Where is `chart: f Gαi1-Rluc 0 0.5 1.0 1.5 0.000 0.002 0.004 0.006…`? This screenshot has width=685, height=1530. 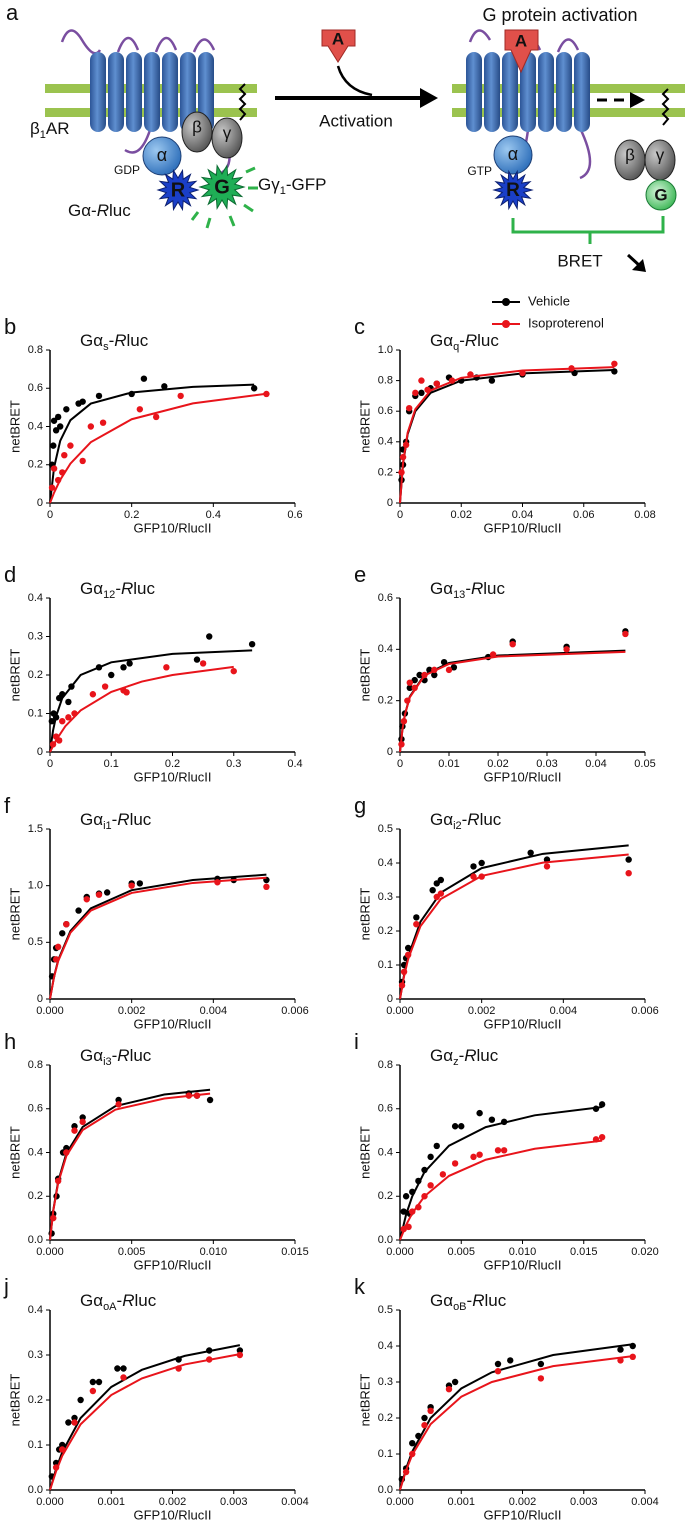 chart: f Gαi1-Rluc 0 0.5 1.0 1.5 0.000 0.002 0.004 0.006… is located at coordinates (156, 912).